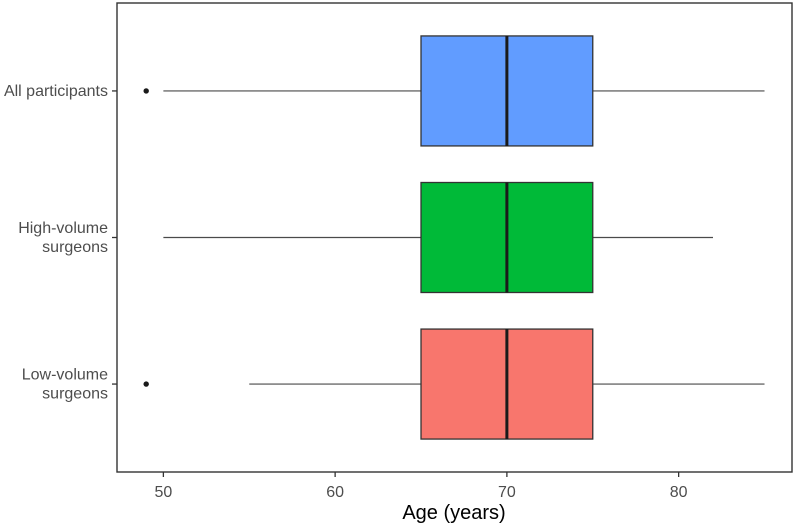  Describe the element at coordinates (65, 385) in the screenshot. I see `category-label-low-volume-surgeons: Low-volume surgeons` at that location.